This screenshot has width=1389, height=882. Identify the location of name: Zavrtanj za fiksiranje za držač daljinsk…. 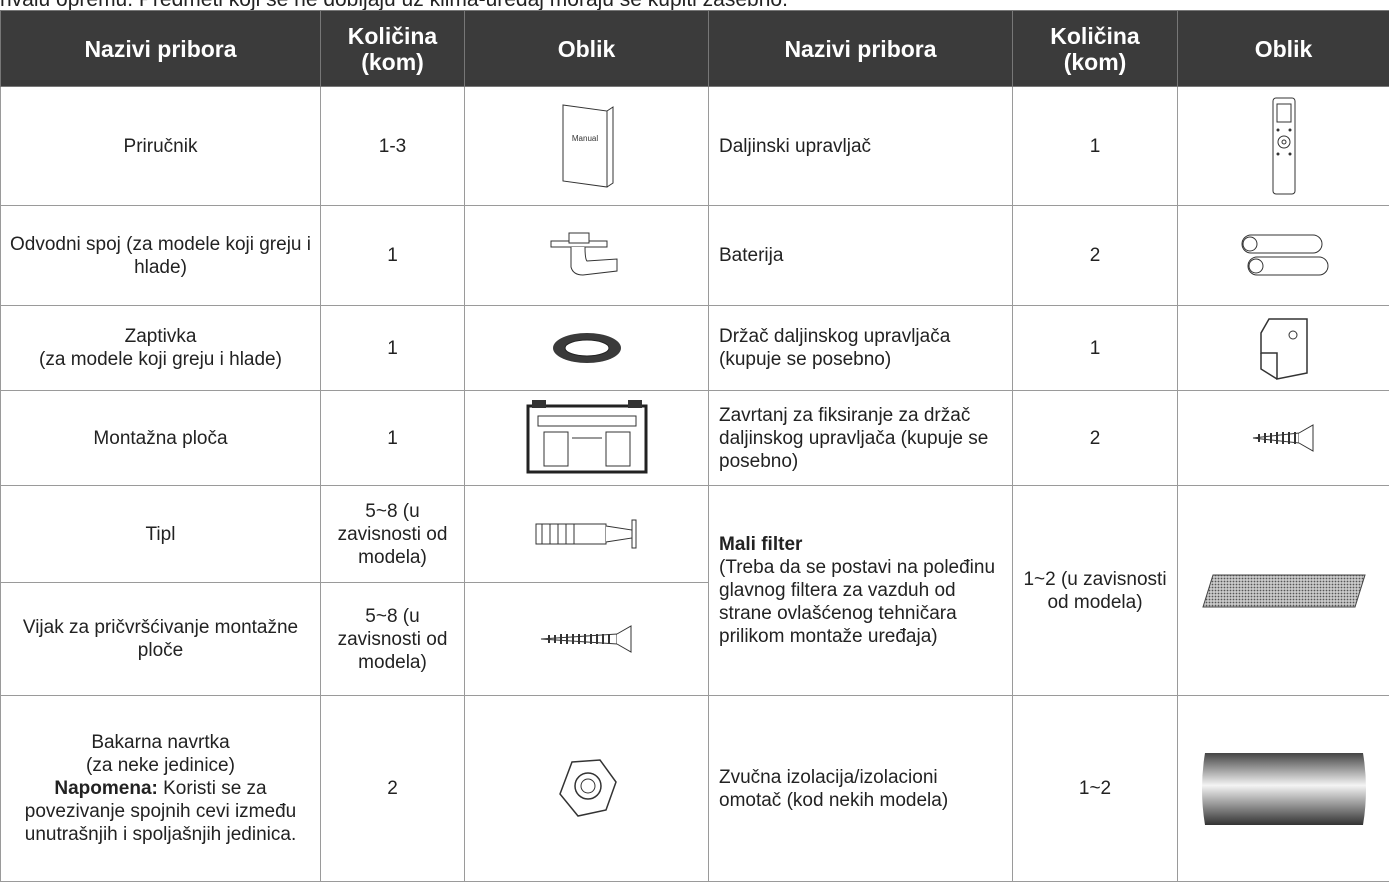
(861, 438).